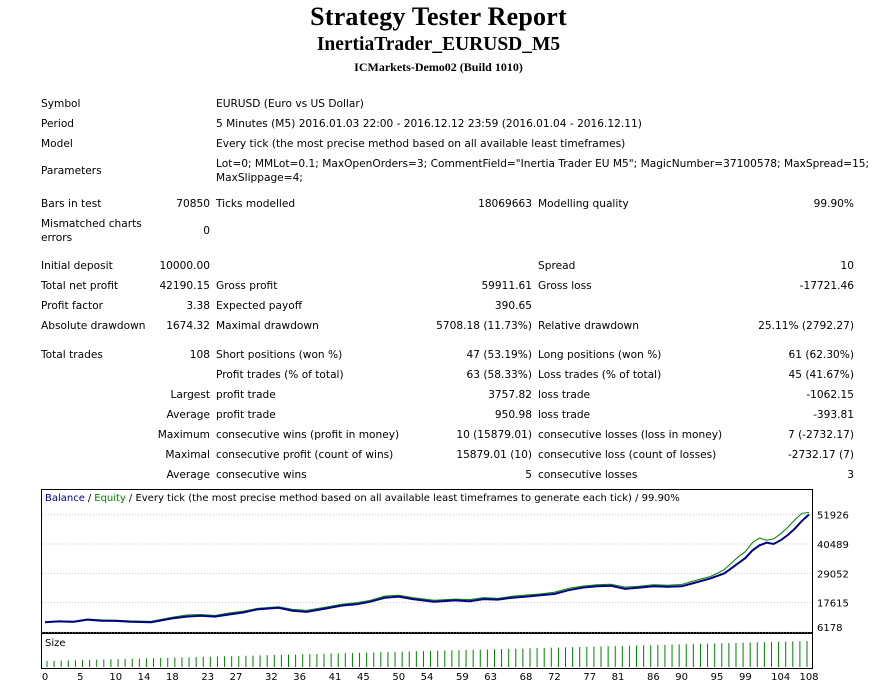 Image resolution: width=877 pixels, height=687 pixels. Describe the element at coordinates (246, 415) in the screenshot. I see `average-profit-label: profit trade` at that location.